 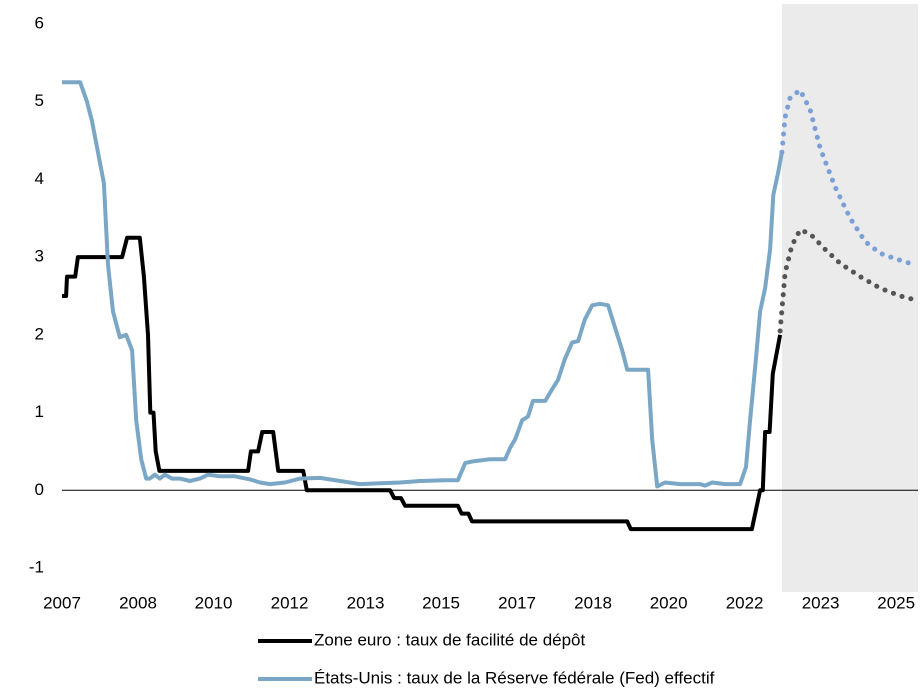 I want to click on x-tick-label: 2025, so click(x=896, y=602).